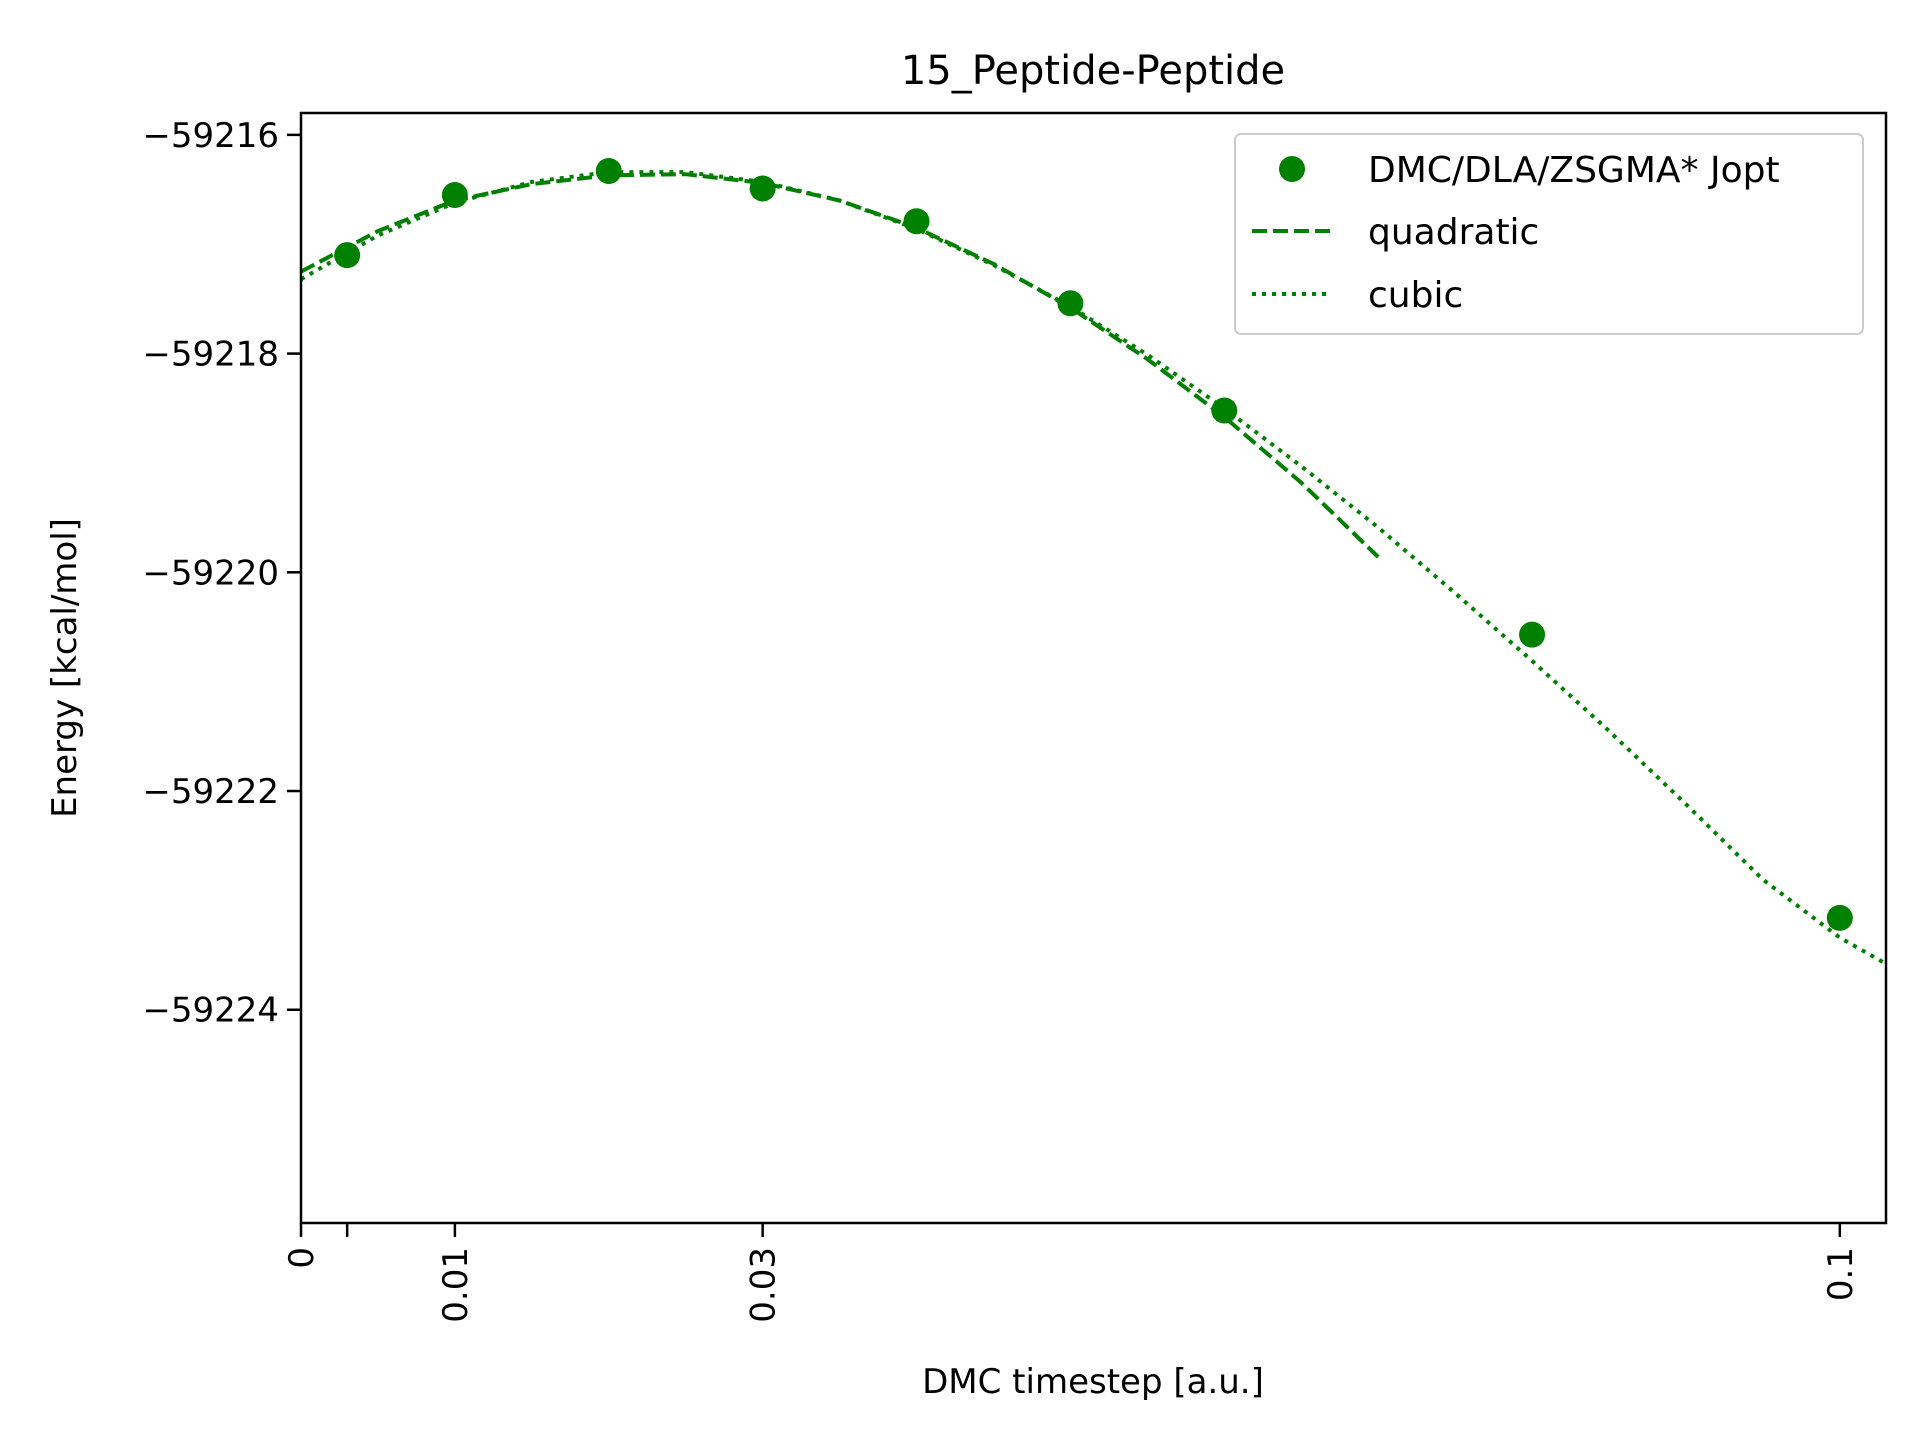 The image size is (1920, 1440). Describe the element at coordinates (210, 573) in the screenshot. I see `y-tick-label: −59220` at that location.